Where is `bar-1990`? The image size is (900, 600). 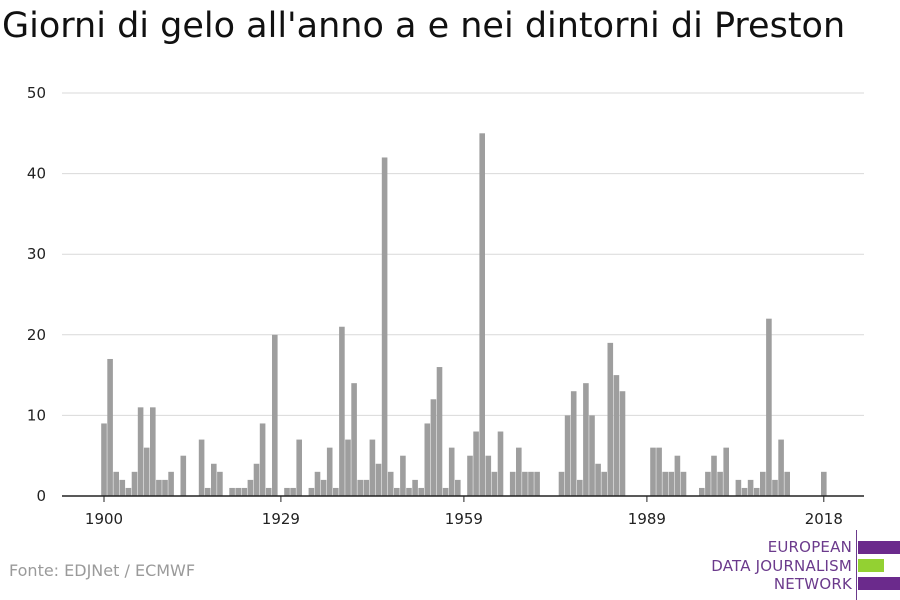 bar-1990 is located at coordinates (653, 471).